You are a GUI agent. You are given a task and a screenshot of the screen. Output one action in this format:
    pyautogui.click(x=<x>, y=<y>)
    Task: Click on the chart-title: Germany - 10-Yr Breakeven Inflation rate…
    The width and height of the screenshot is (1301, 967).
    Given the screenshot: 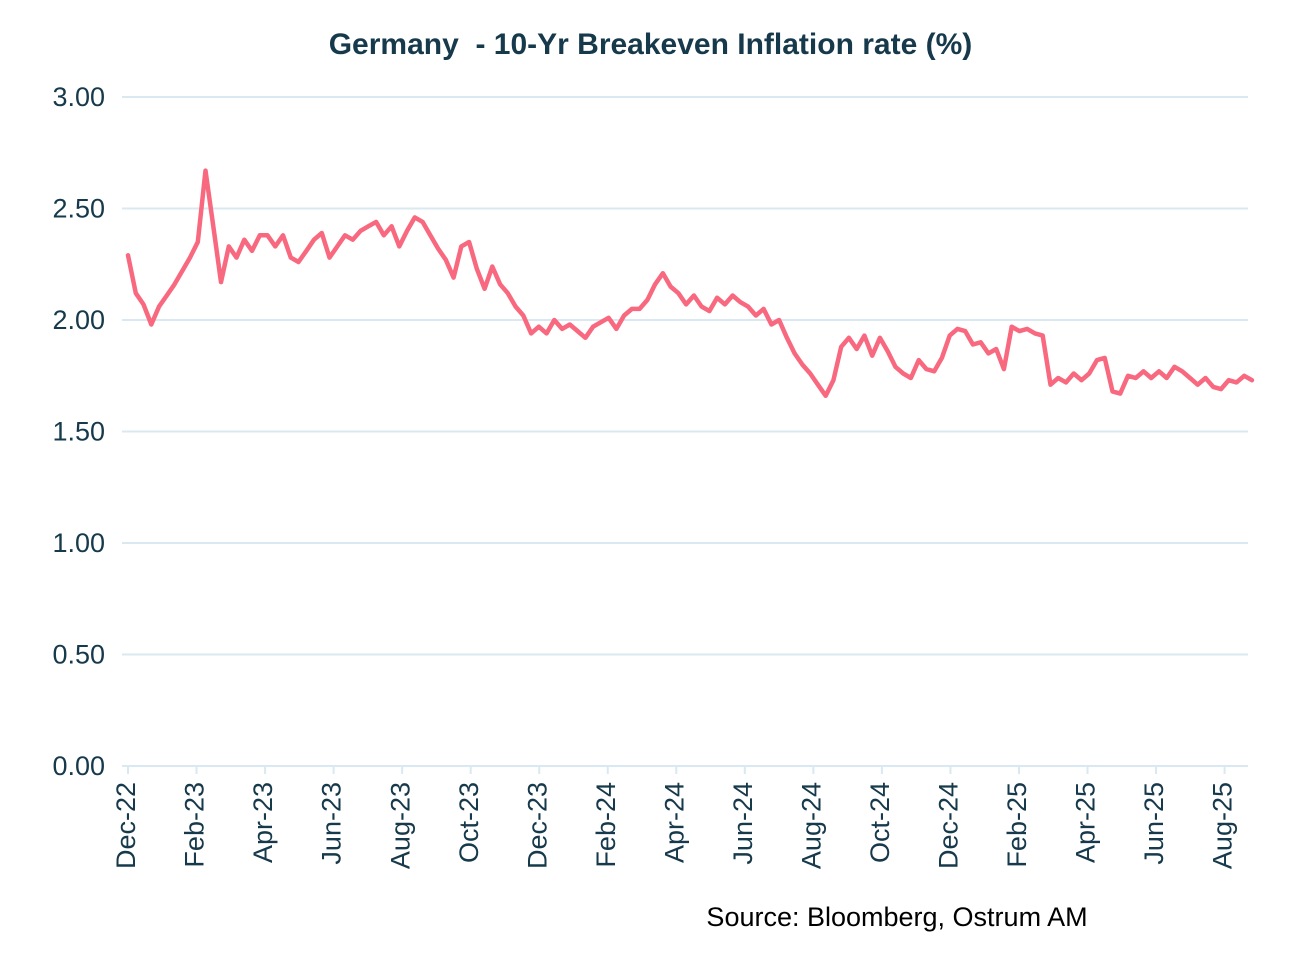 What is the action you would take?
    pyautogui.click(x=650, y=44)
    